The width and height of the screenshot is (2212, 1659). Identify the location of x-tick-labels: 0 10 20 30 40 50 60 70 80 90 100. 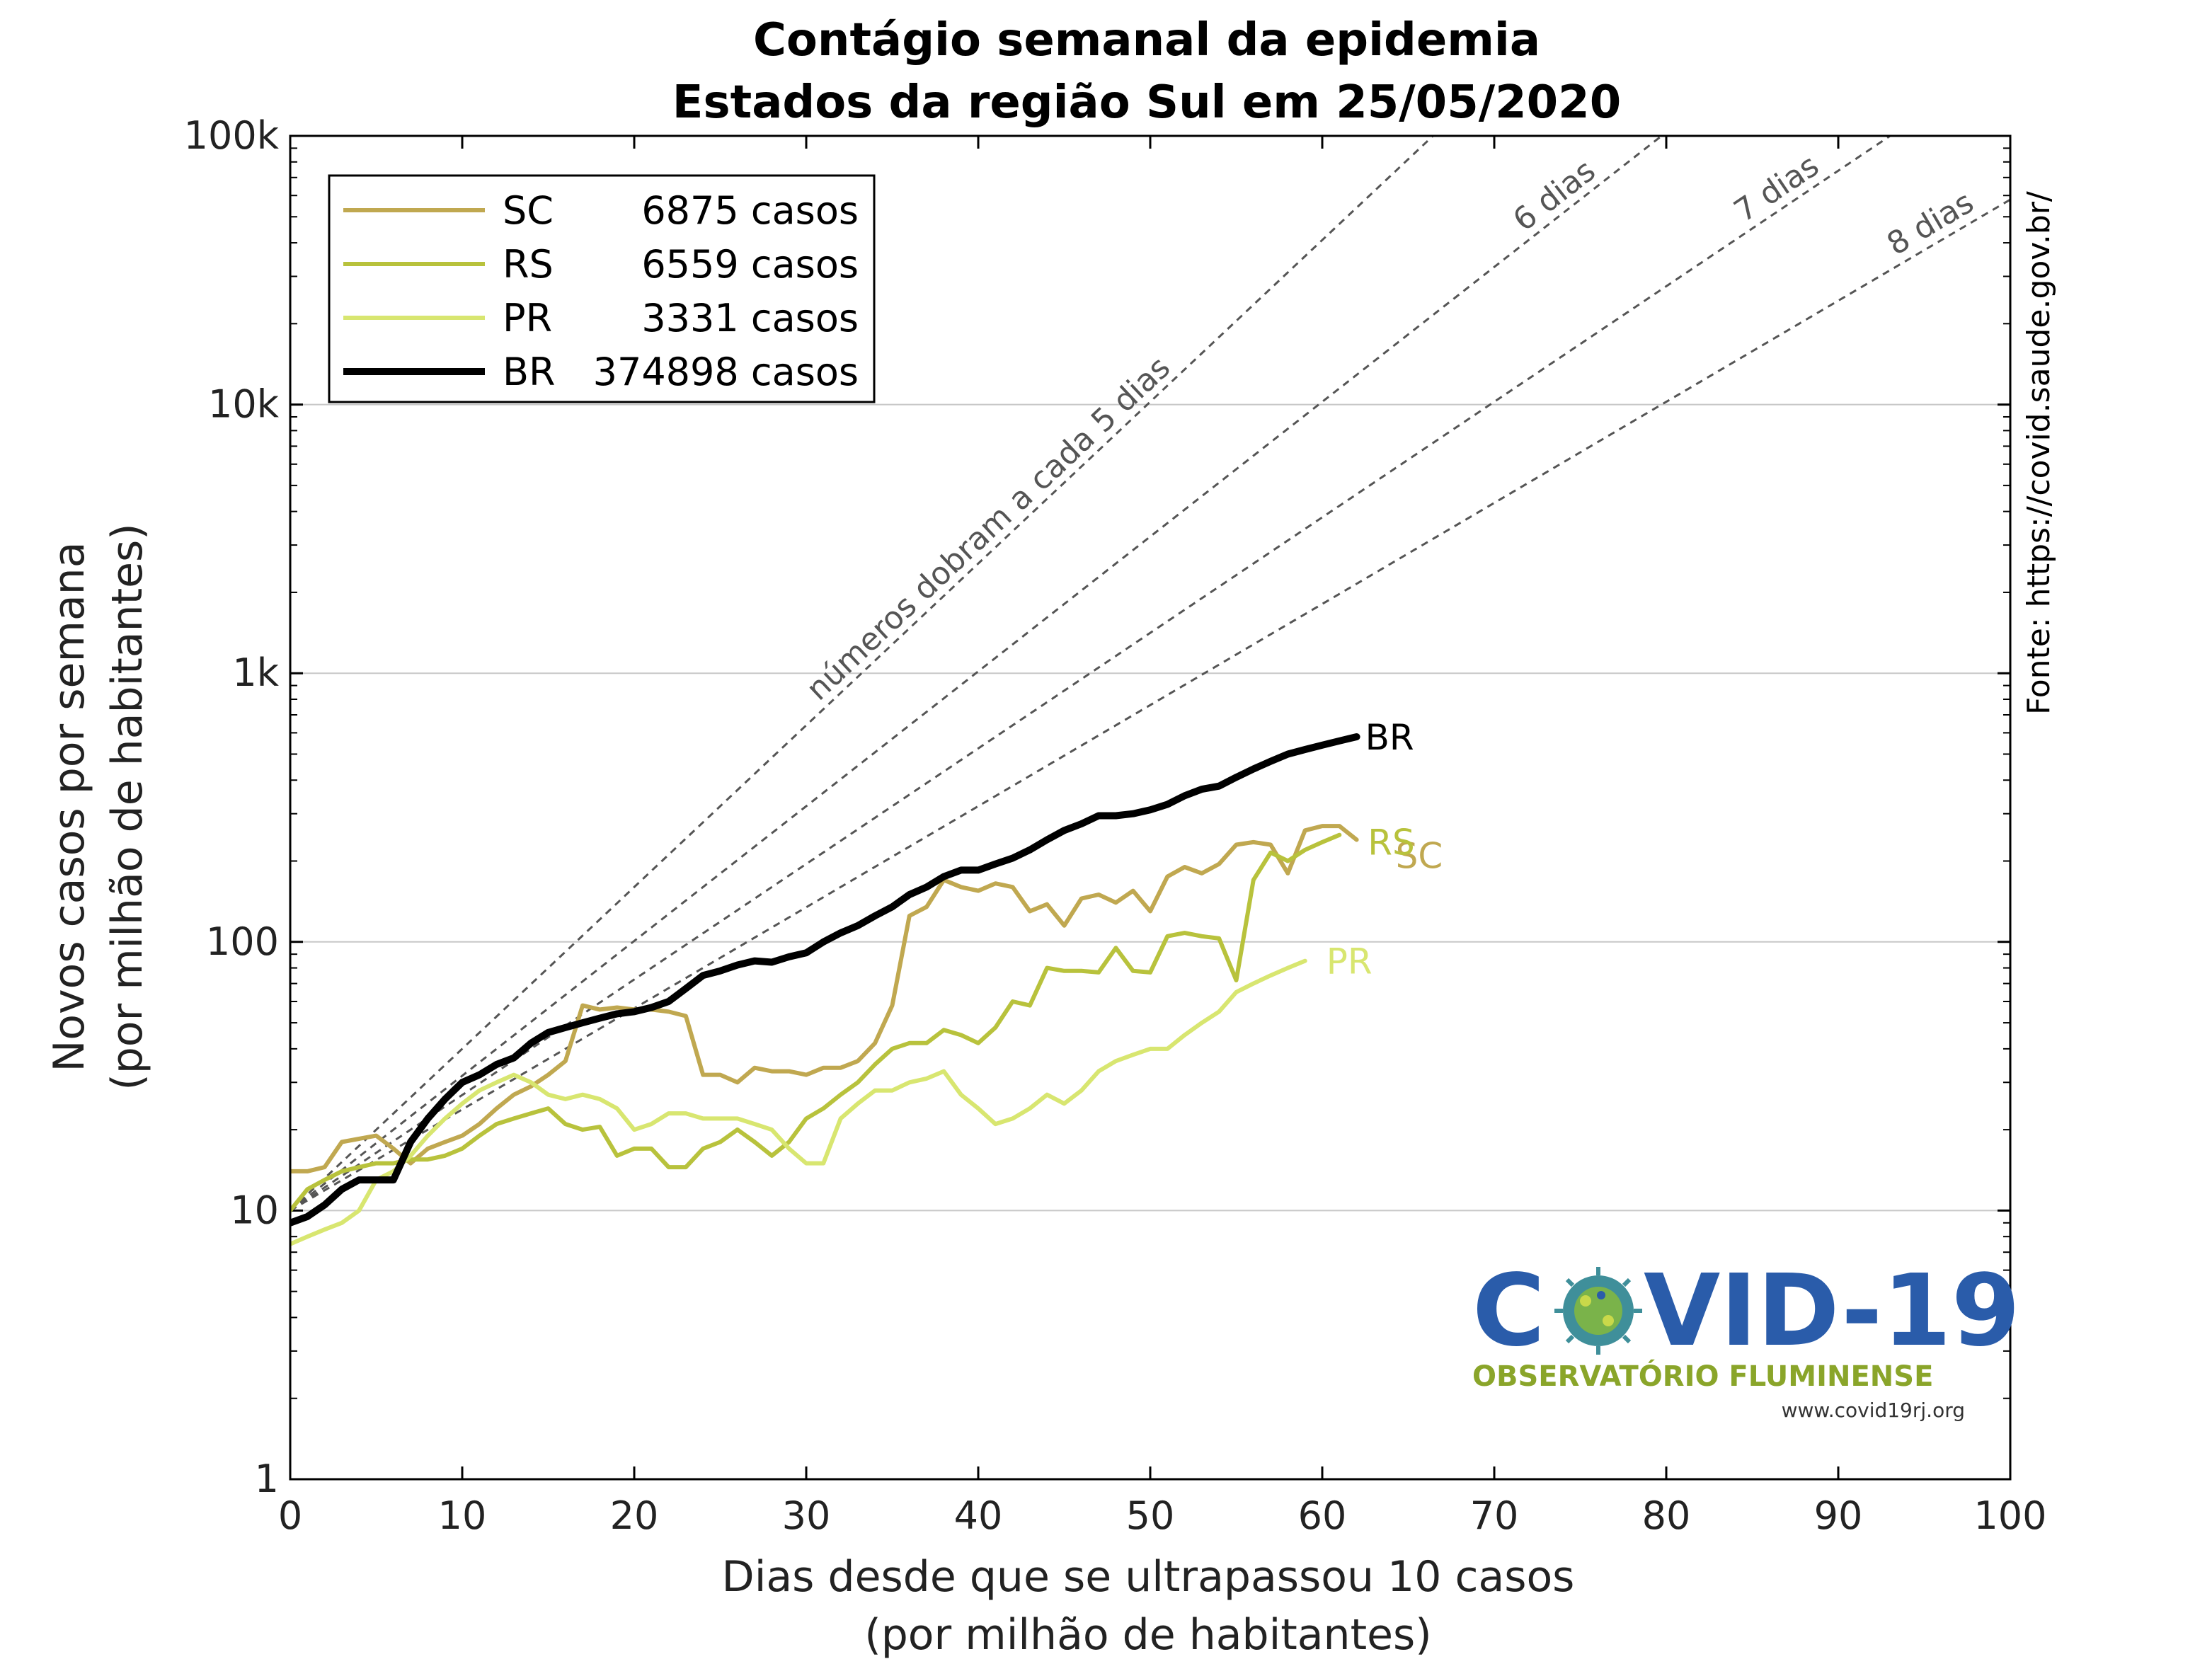
(1162, 1515).